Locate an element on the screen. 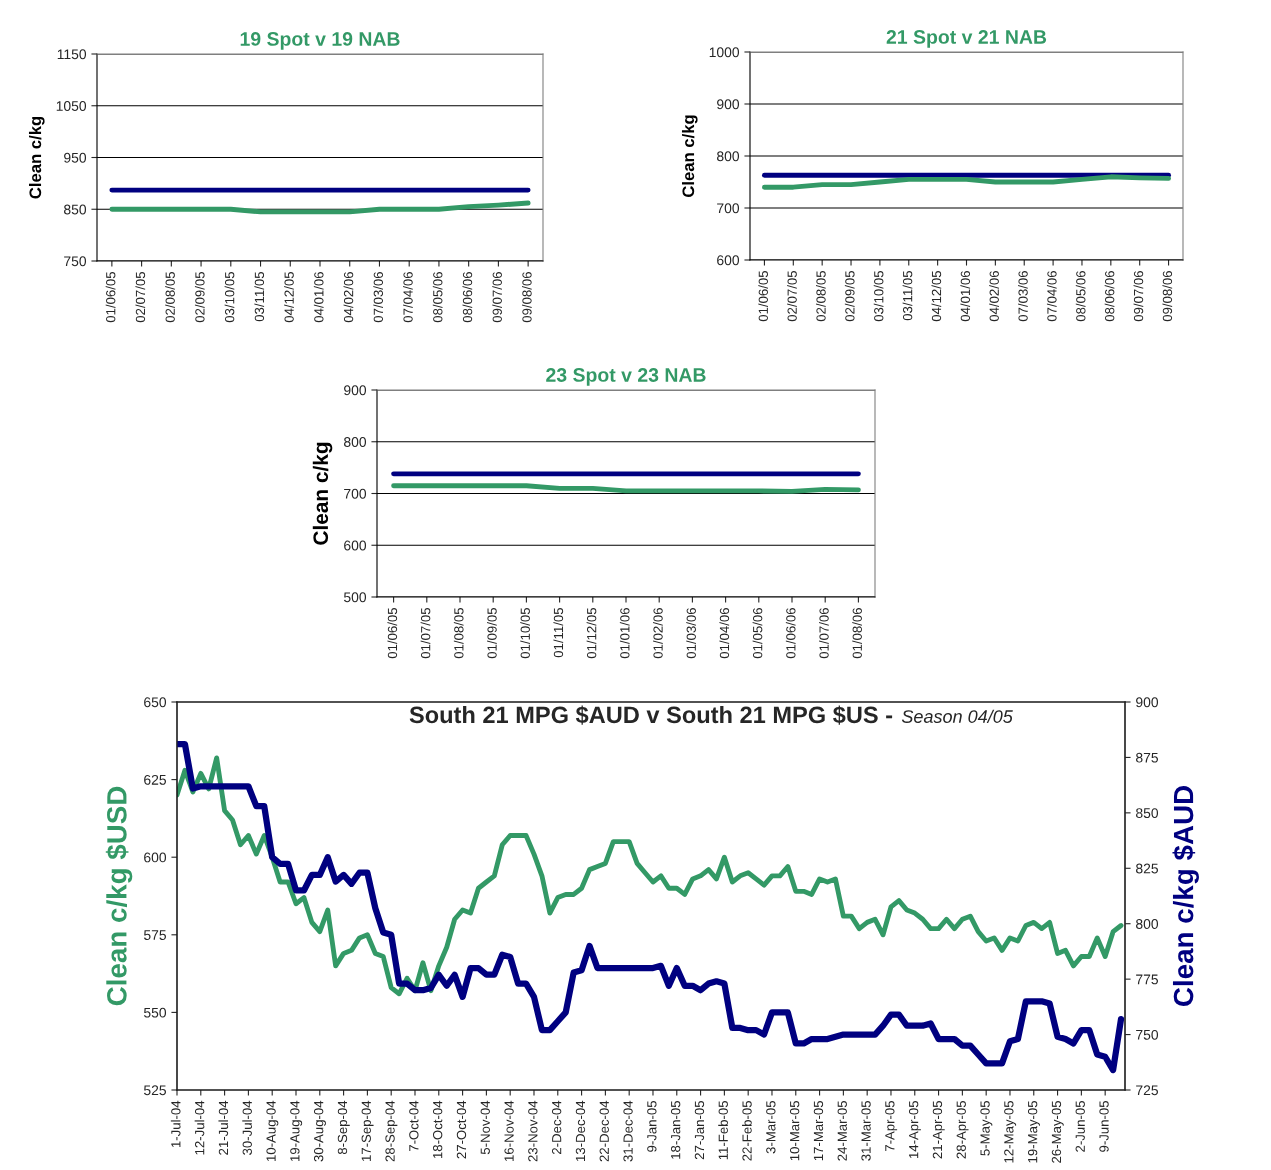 Image resolution: width=1271 pixels, height=1170 pixels. y2-axis-title: Clean c/kg $AUD is located at coordinates (1185, 896).